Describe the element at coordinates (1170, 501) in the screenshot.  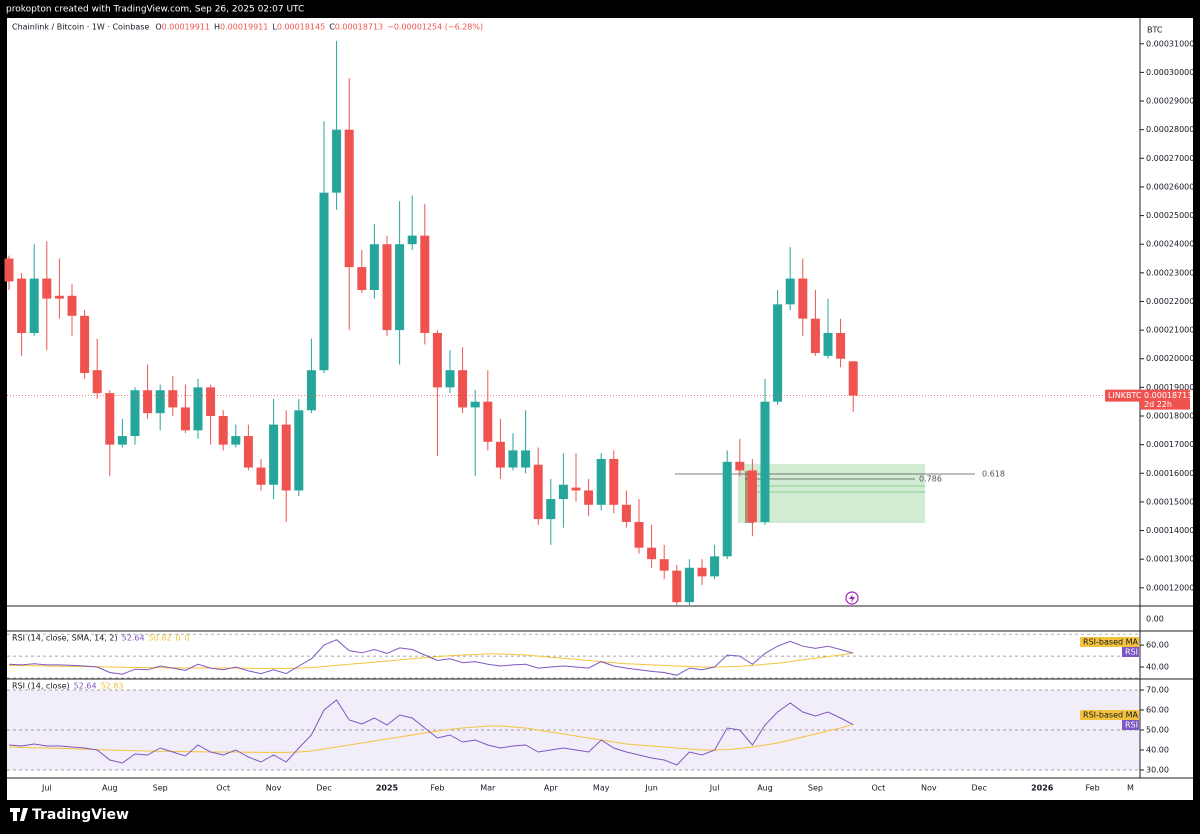
I see `y-tick-label: 0.00015000` at that location.